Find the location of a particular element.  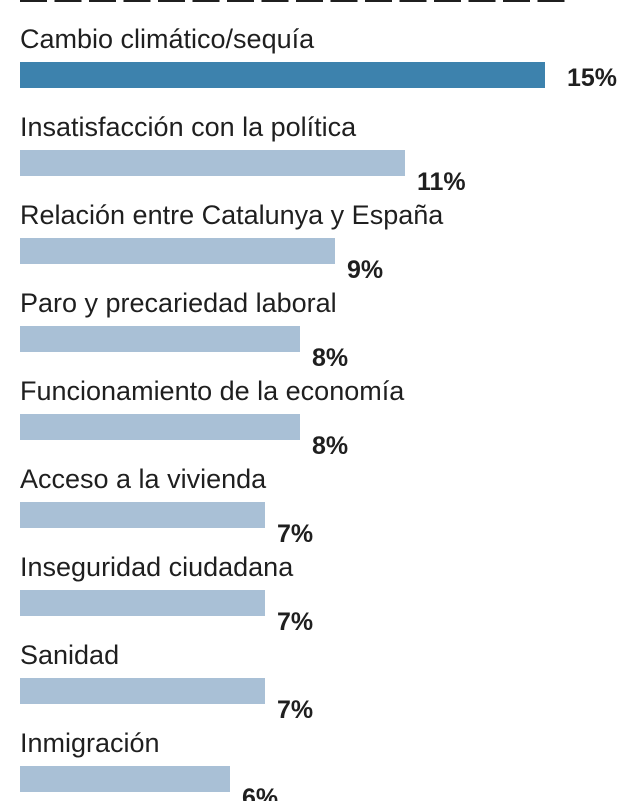

category-label: Inseguridad ciudadana is located at coordinates (157, 567).